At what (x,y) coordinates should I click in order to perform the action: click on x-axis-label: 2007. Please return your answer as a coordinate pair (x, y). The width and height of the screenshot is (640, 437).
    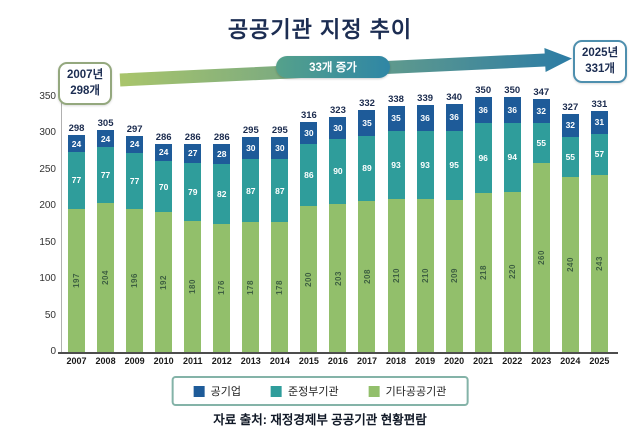
    Looking at the image, I should click on (76, 361).